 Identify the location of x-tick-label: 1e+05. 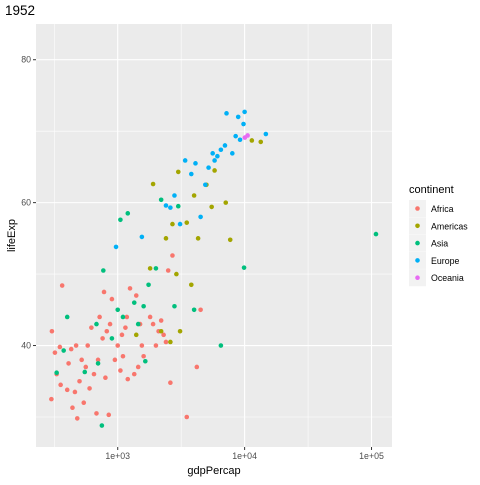
(371, 456).